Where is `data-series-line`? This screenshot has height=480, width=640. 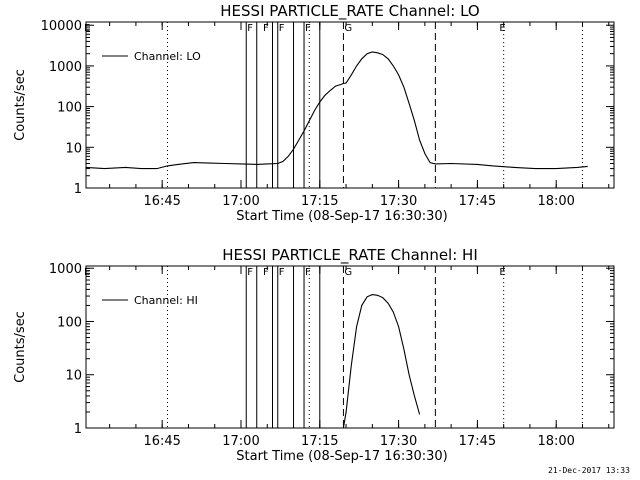
data-series-line is located at coordinates (381, 361).